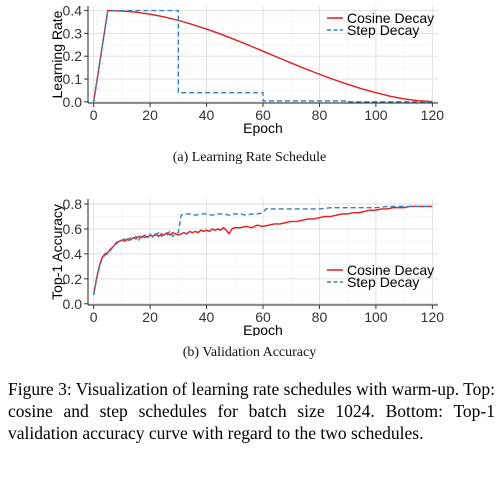  I want to click on acc-x-tick-label: 100, so click(376, 317).